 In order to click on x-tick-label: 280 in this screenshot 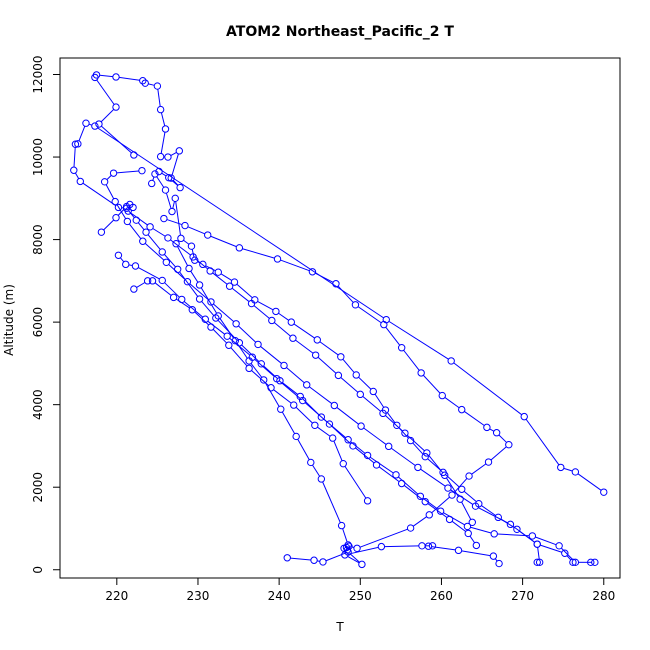, I will do `click(603, 596)`.